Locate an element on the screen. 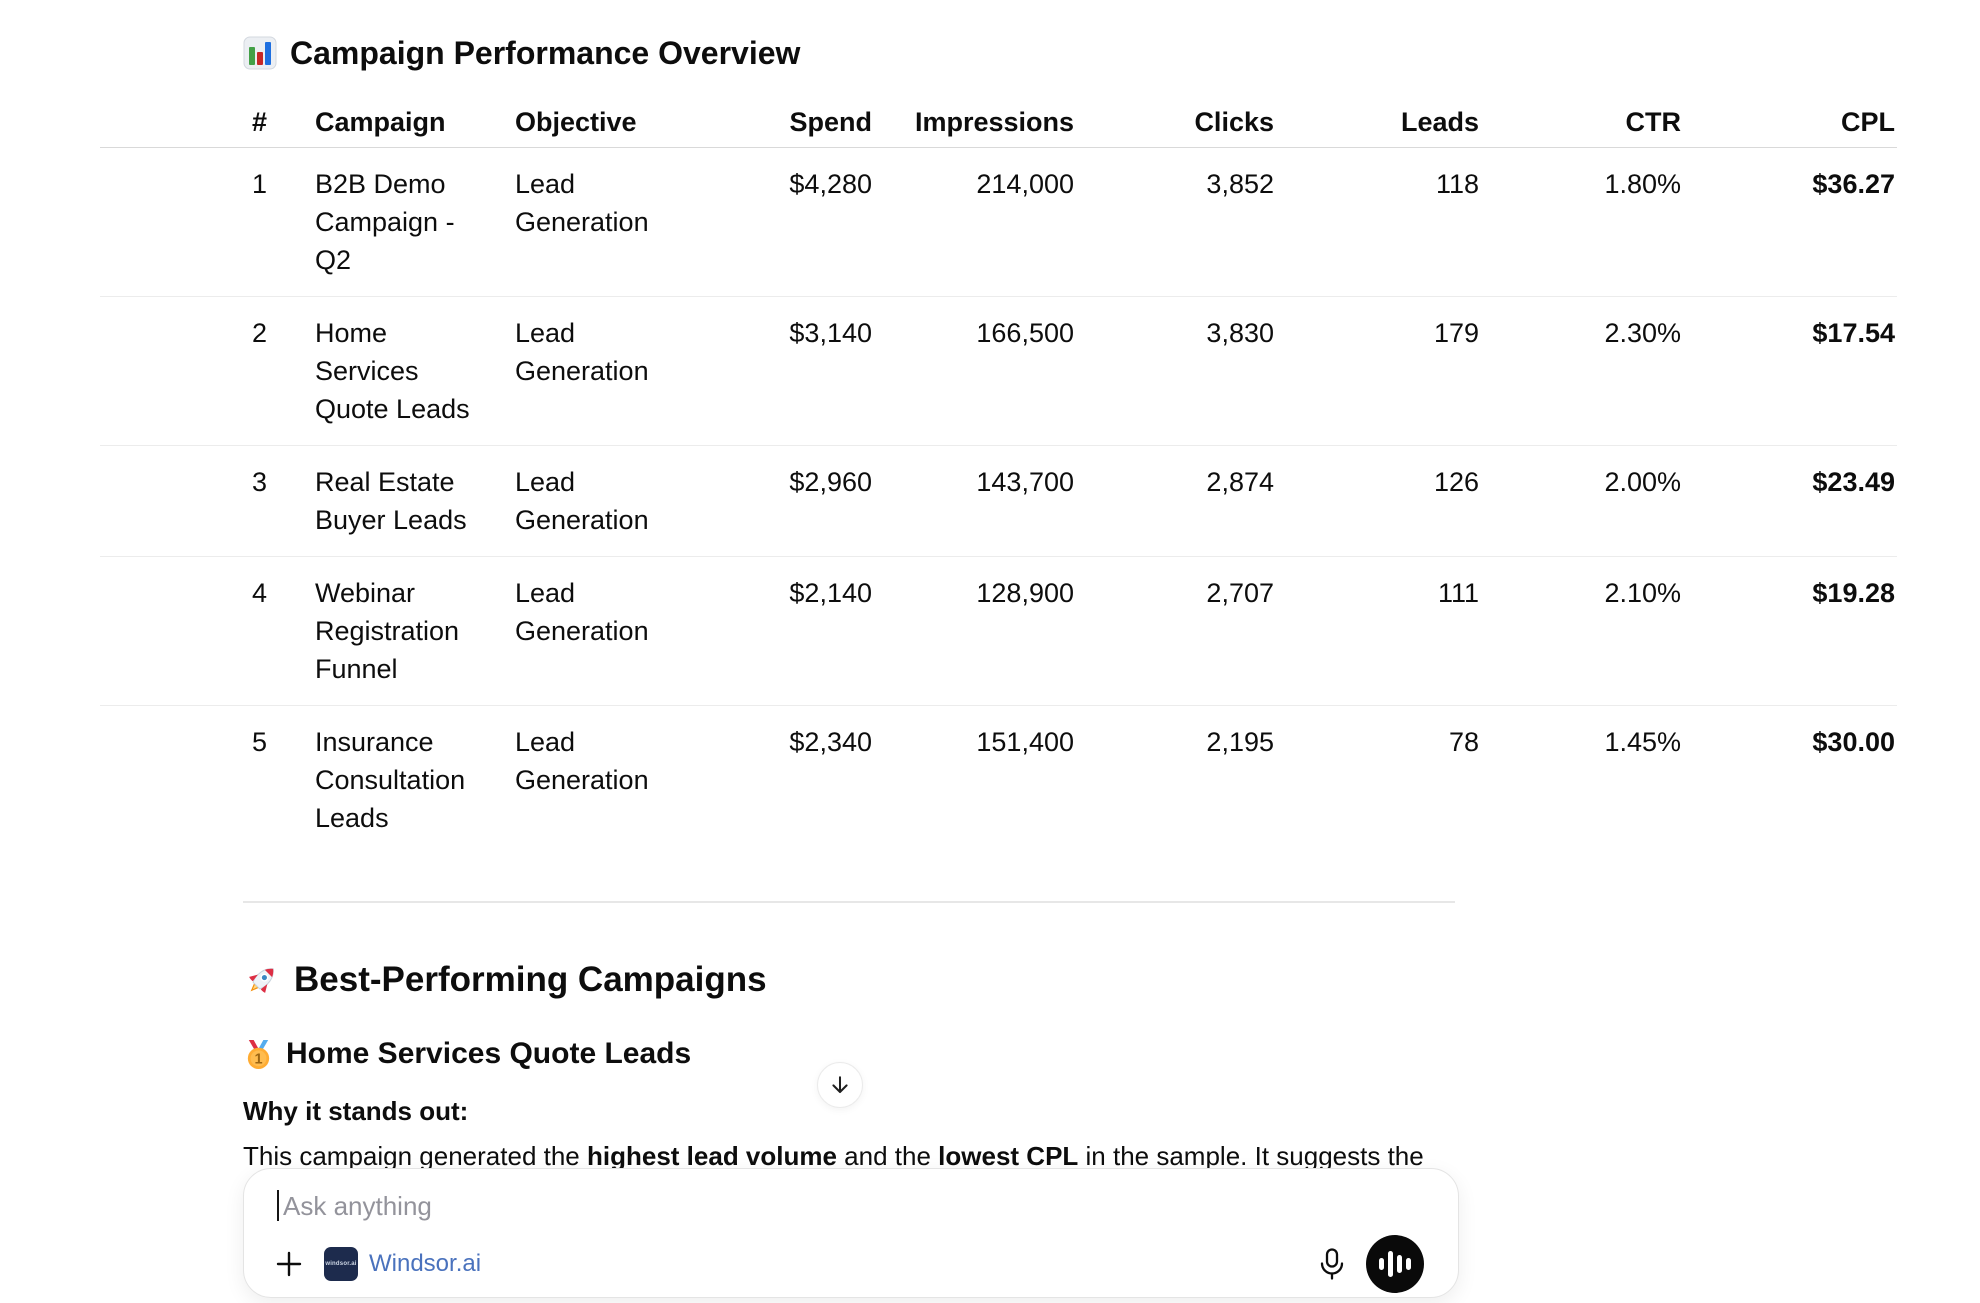  cell-cpl: $30.00 is located at coordinates (1853, 742).